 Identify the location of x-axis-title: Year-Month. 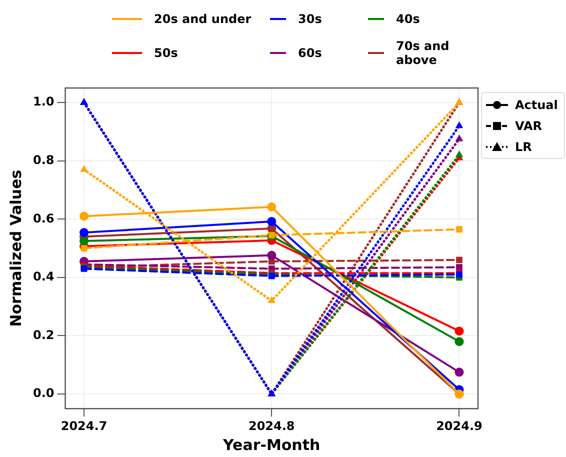
(271, 445).